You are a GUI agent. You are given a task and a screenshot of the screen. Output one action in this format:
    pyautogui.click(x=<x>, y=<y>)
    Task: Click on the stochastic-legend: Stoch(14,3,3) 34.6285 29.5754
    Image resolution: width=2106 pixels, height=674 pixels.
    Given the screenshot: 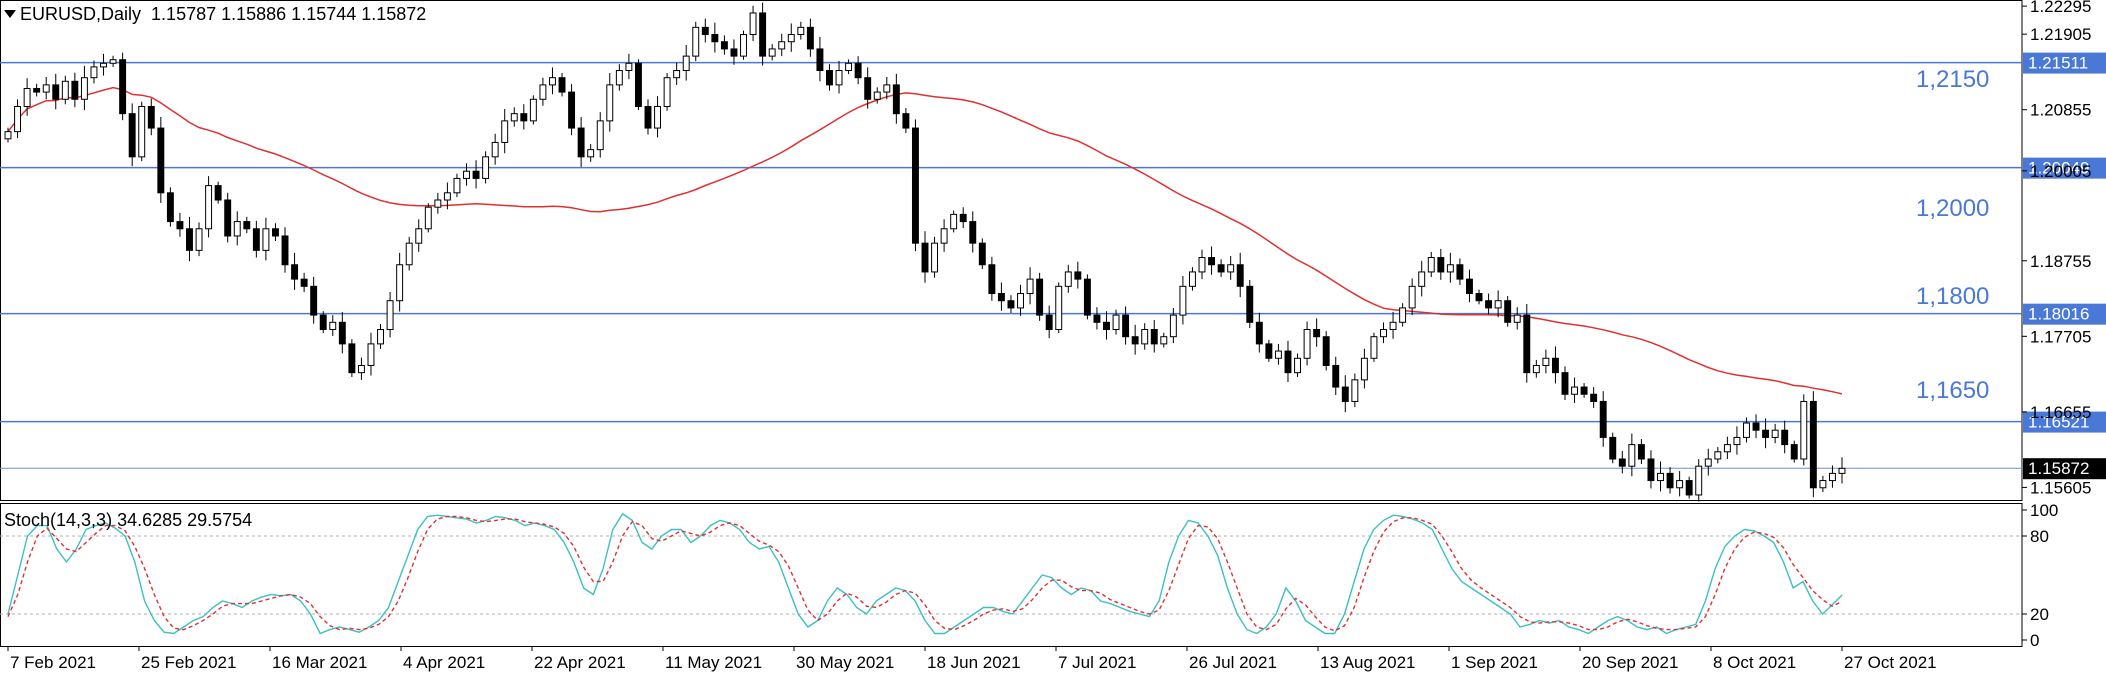 What is the action you would take?
    pyautogui.click(x=128, y=520)
    